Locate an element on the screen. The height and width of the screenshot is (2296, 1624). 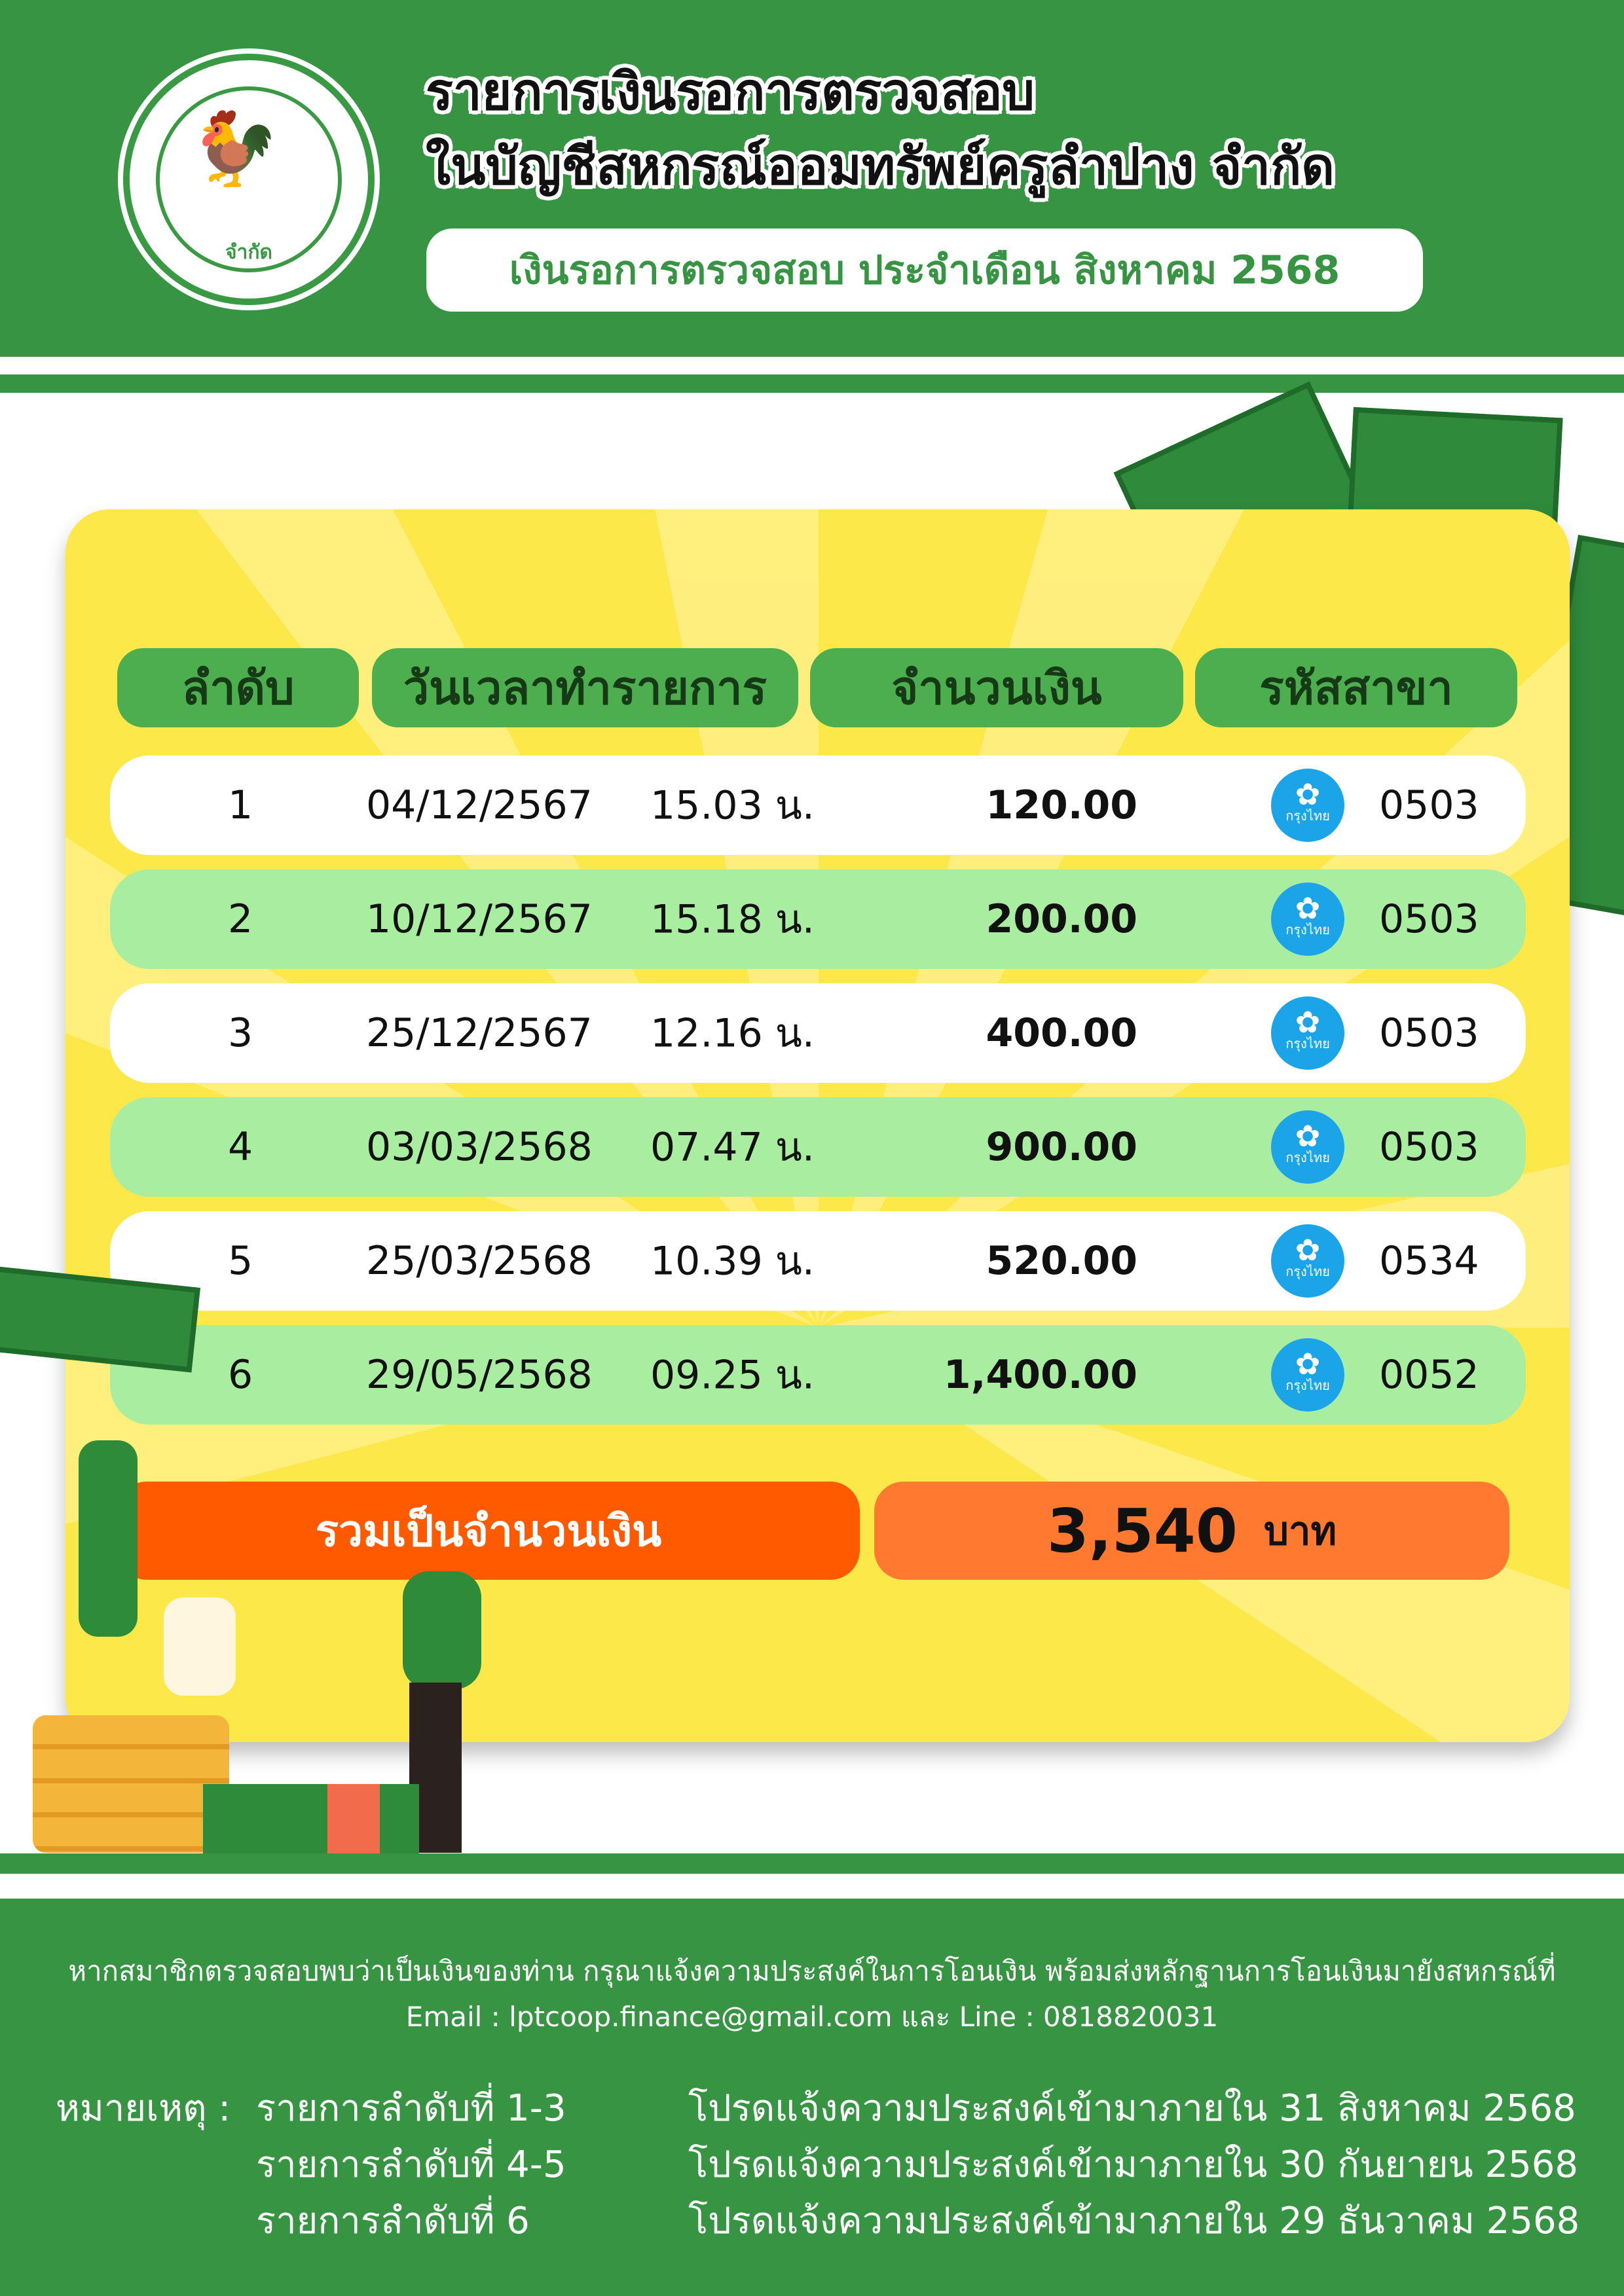
total-value: 3,540 is located at coordinates (1142, 1530).